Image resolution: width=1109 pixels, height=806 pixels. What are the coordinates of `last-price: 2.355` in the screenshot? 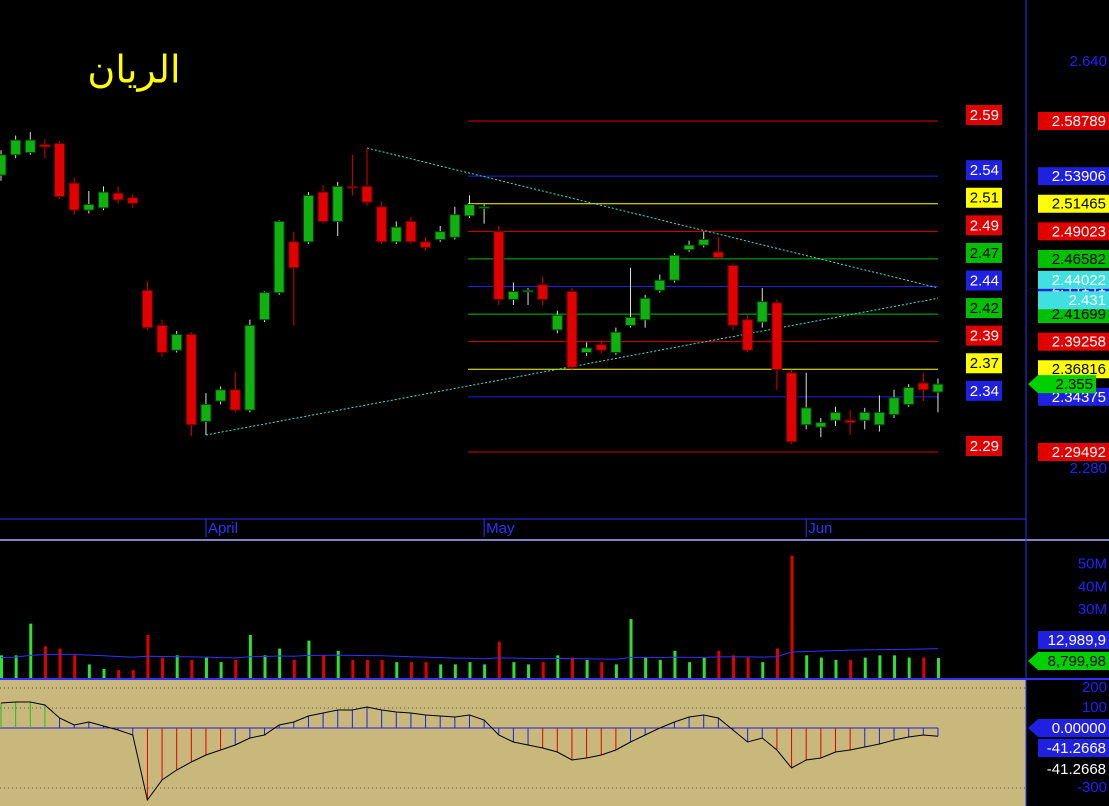 It's located at (1074, 384).